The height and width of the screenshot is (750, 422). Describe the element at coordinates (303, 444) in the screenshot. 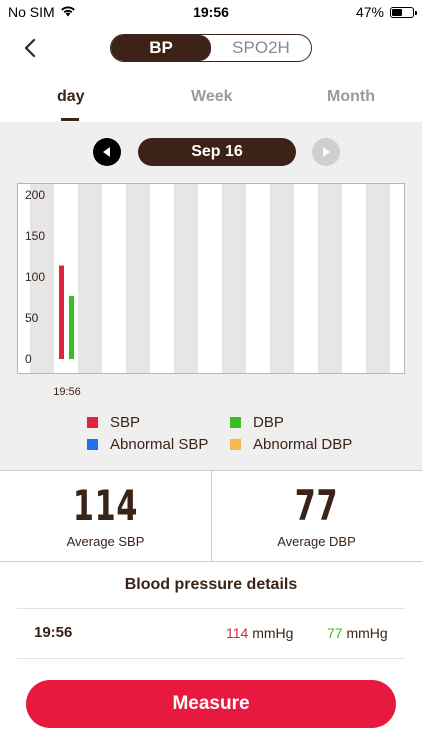

I see `legend-label-abnormal-dbp: Abnormal DBP` at that location.